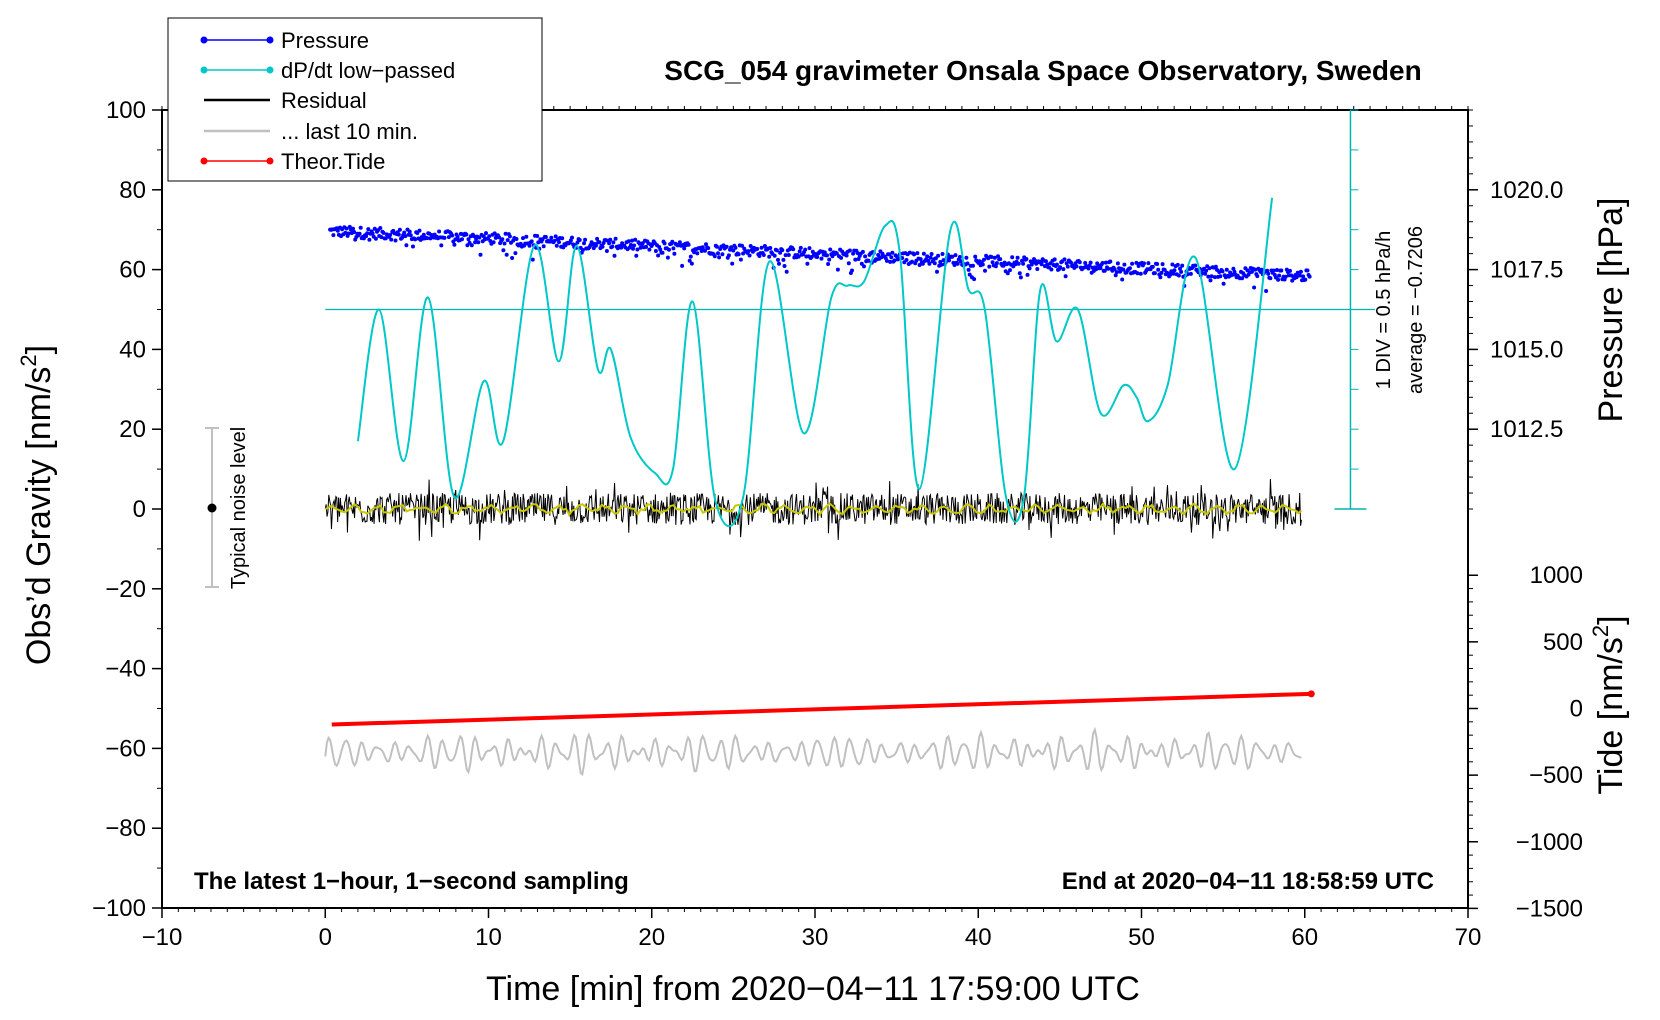 This screenshot has height=1020, width=1660. Describe the element at coordinates (1468, 937) in the screenshot. I see `x-tick-label: 70` at that location.